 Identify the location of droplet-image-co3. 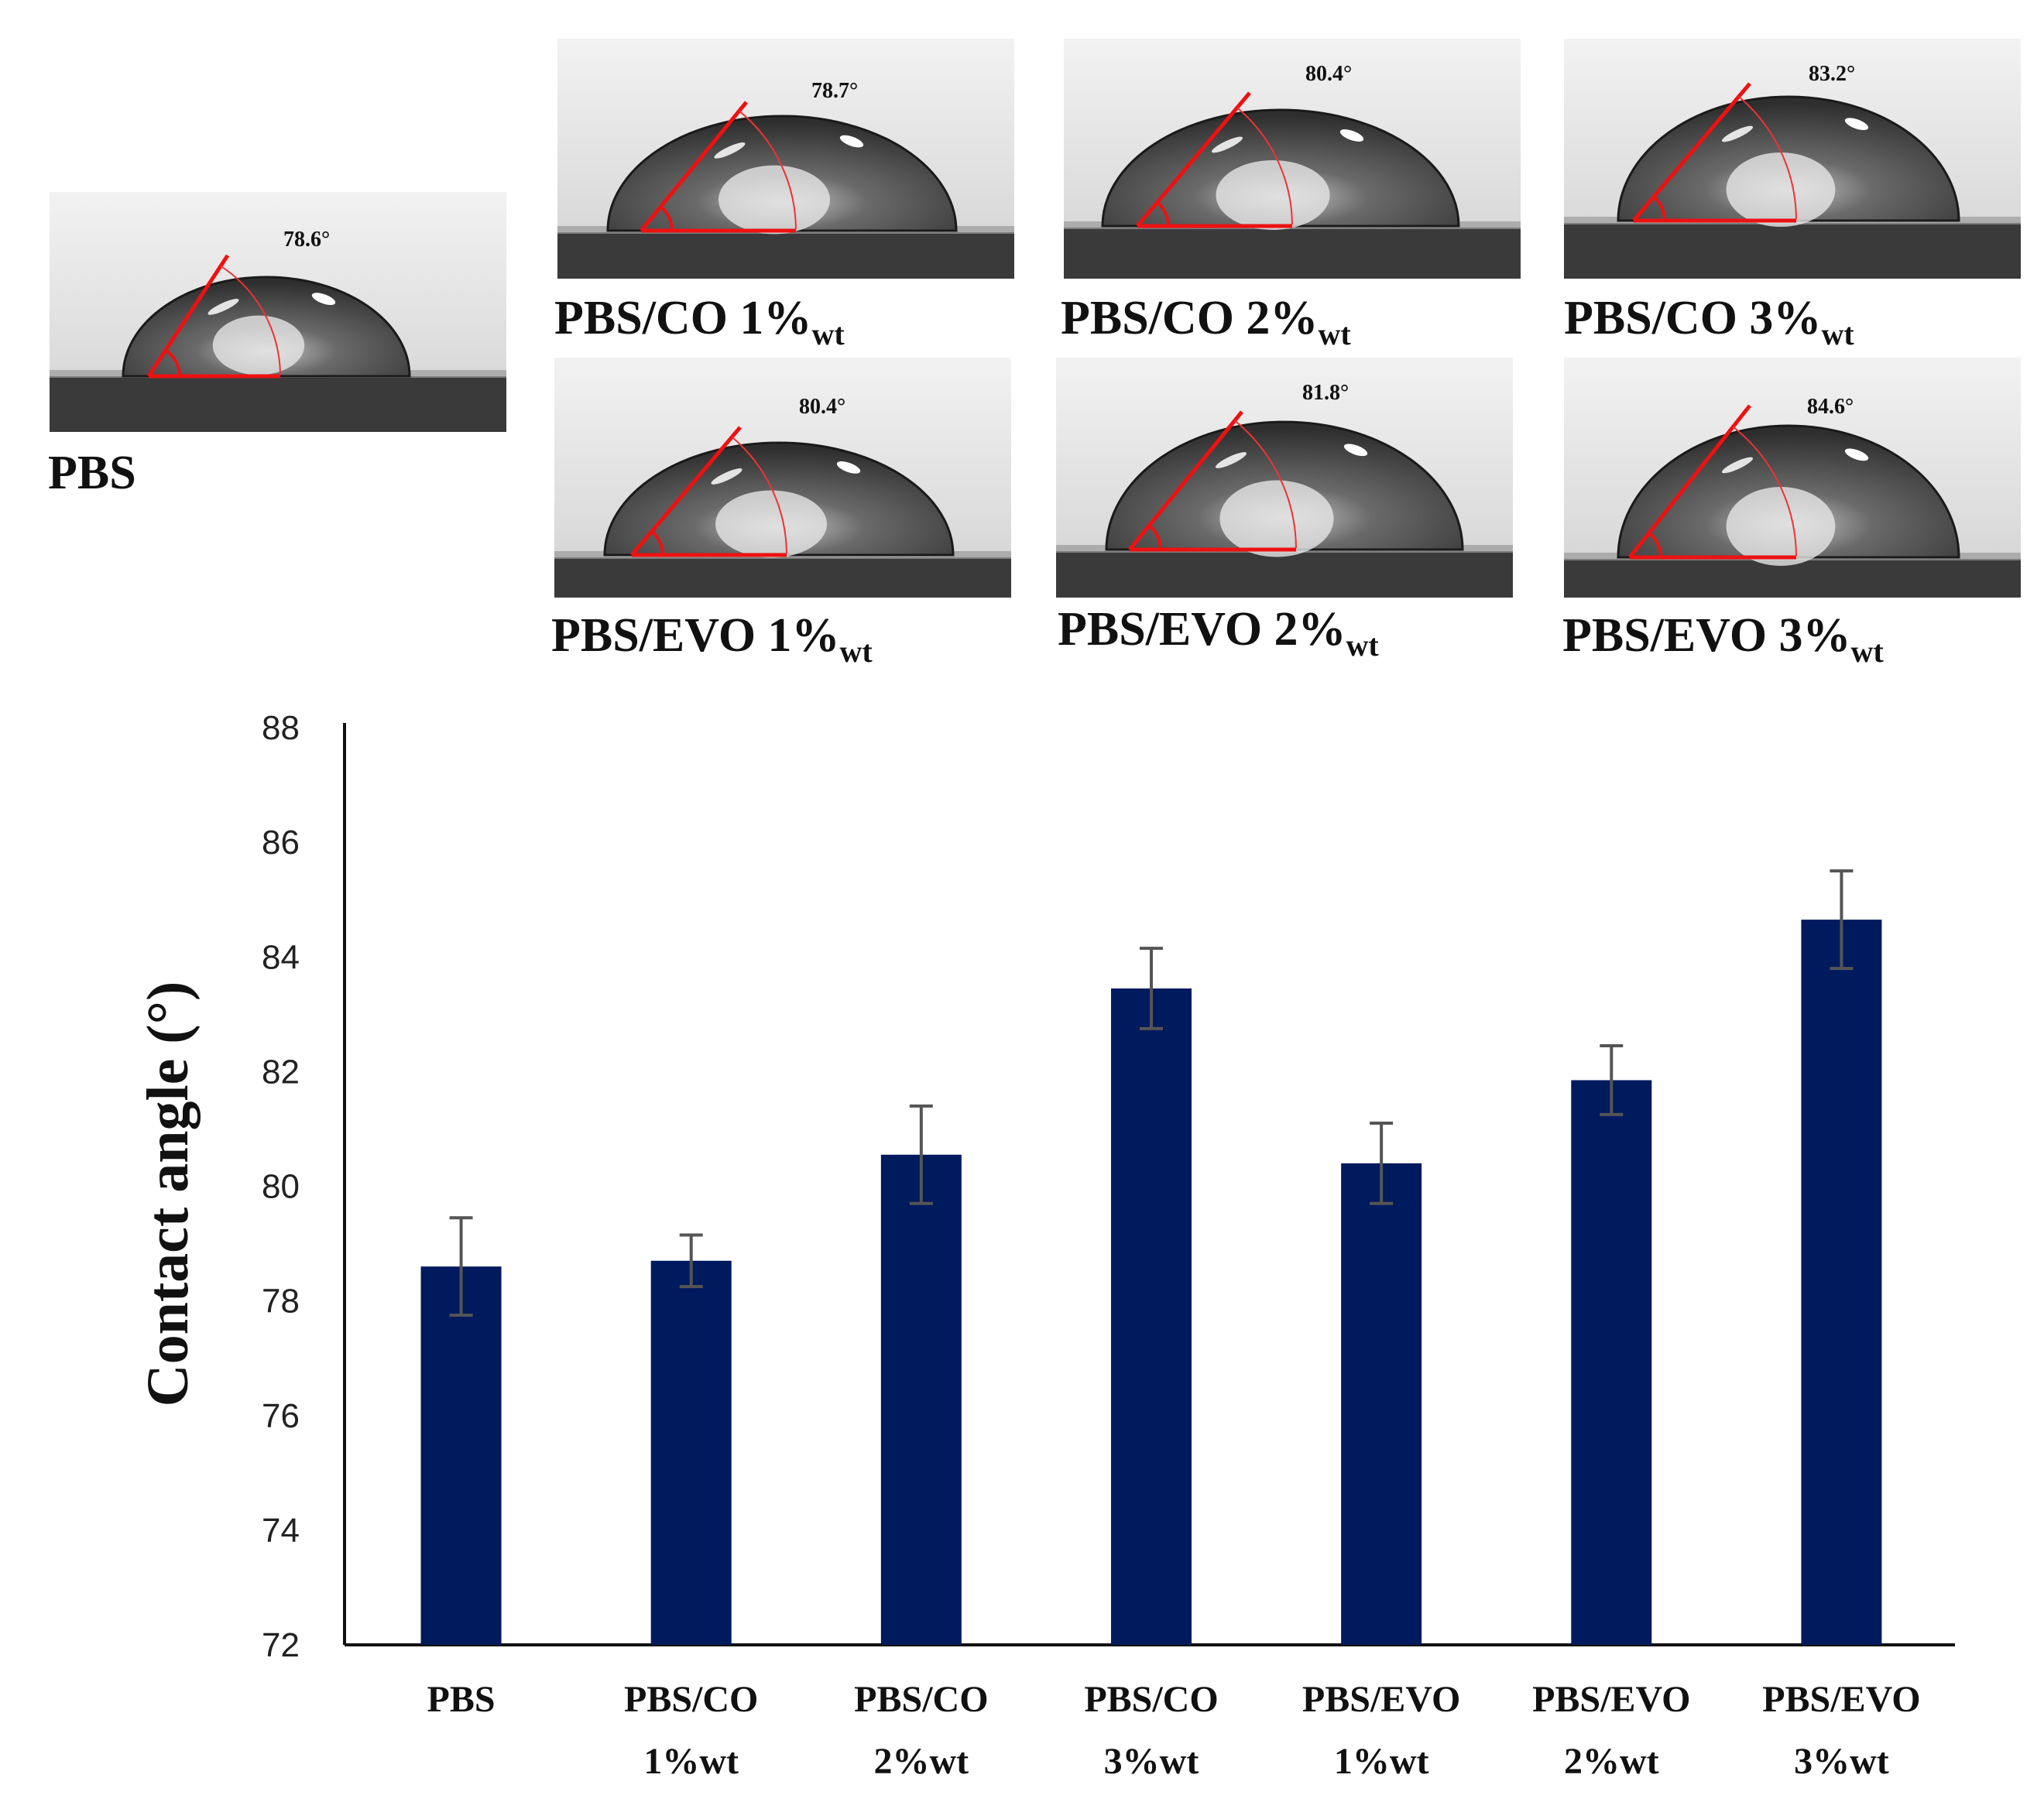
(1792, 159).